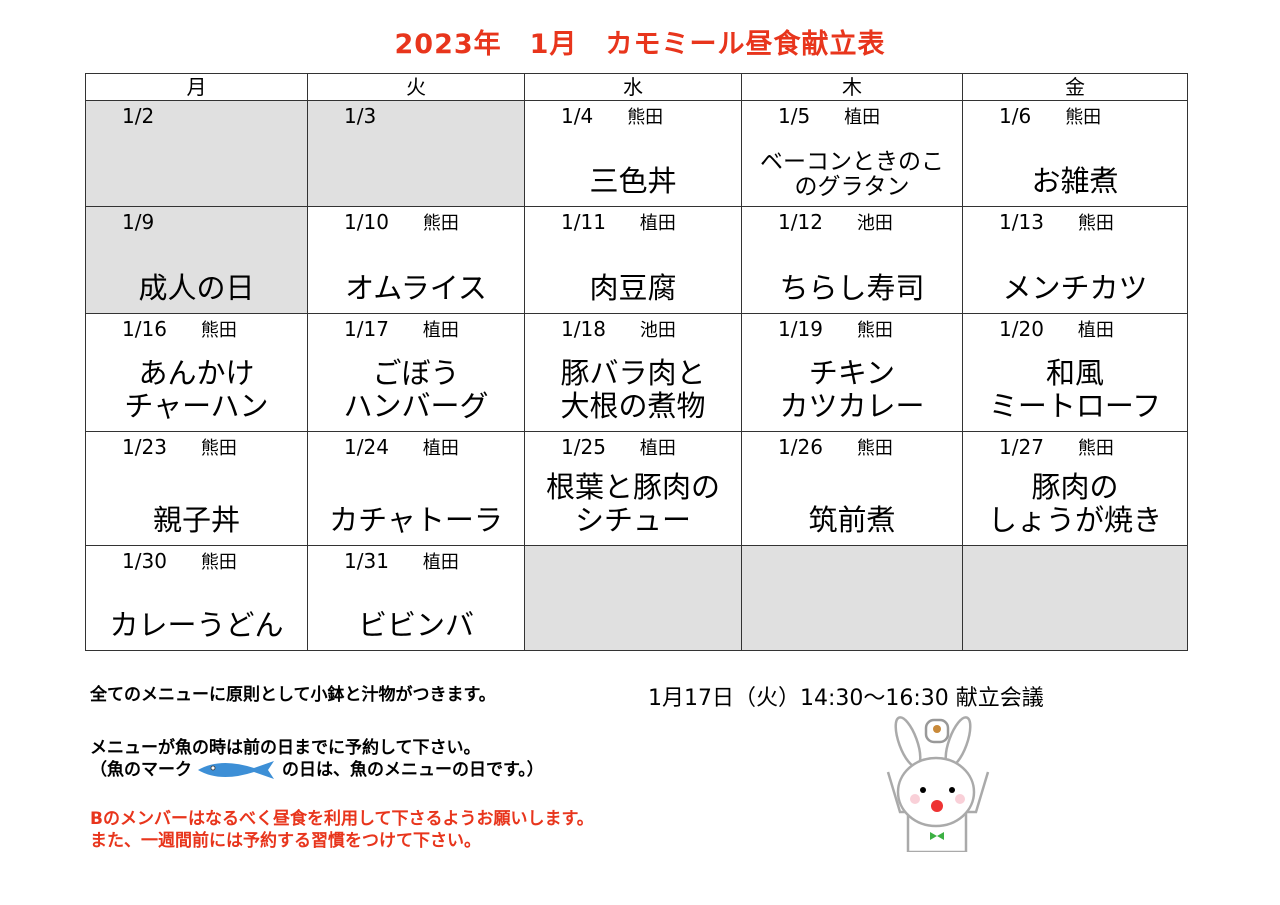 This screenshot has height=905, width=1280. What do you see at coordinates (416, 87) in the screenshot?
I see `weekday-header: 火` at bounding box center [416, 87].